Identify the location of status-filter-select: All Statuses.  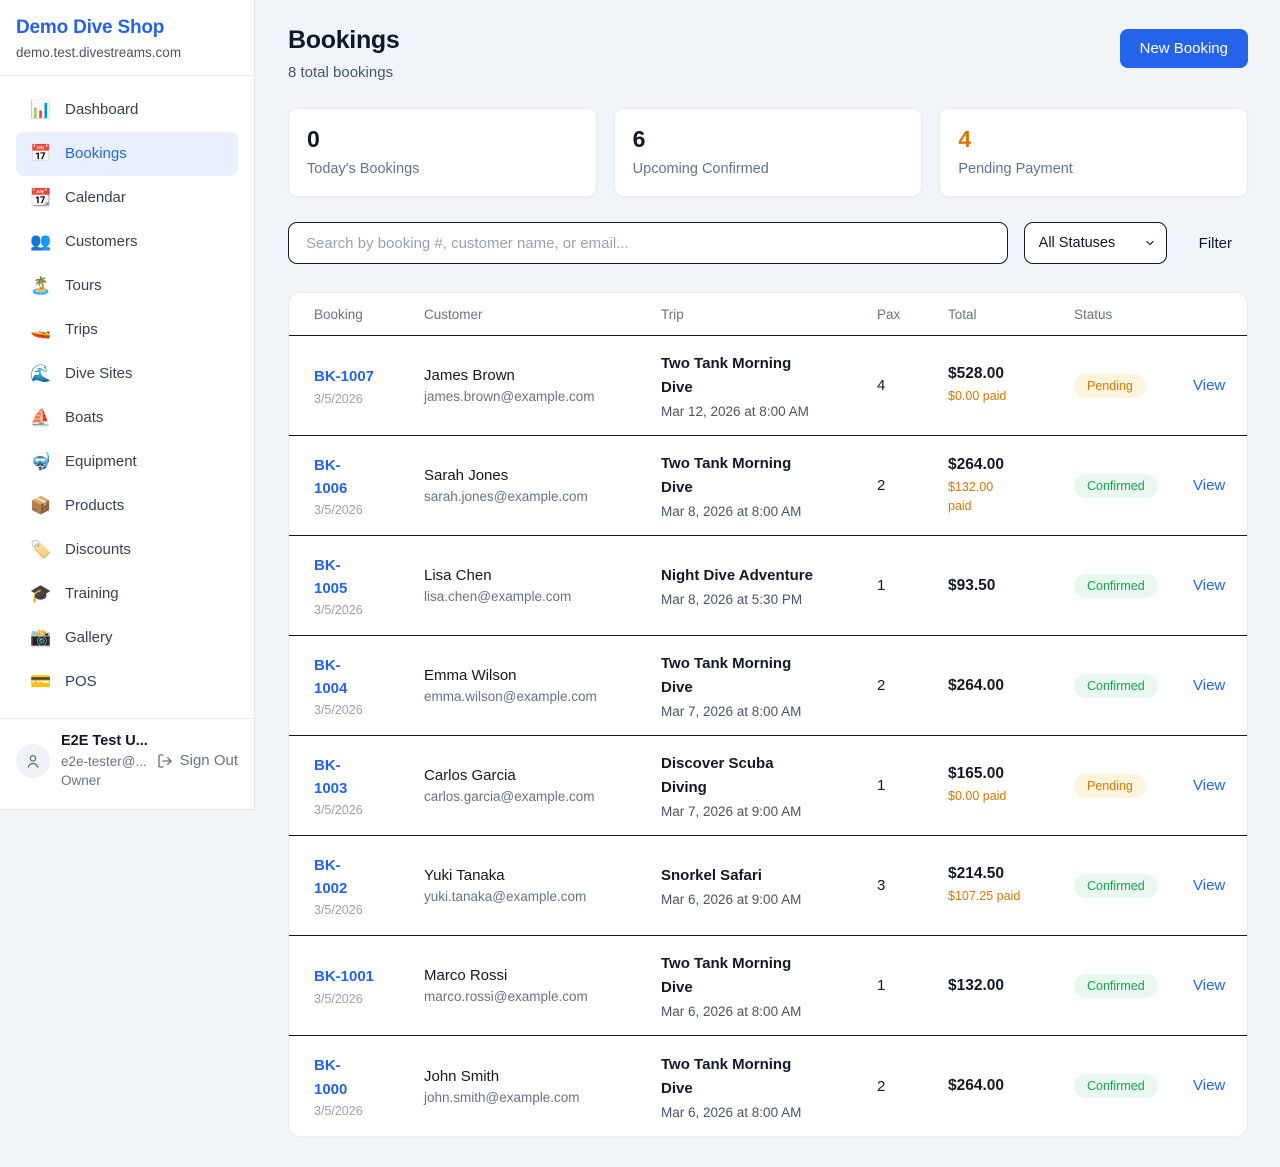
(1095, 243).